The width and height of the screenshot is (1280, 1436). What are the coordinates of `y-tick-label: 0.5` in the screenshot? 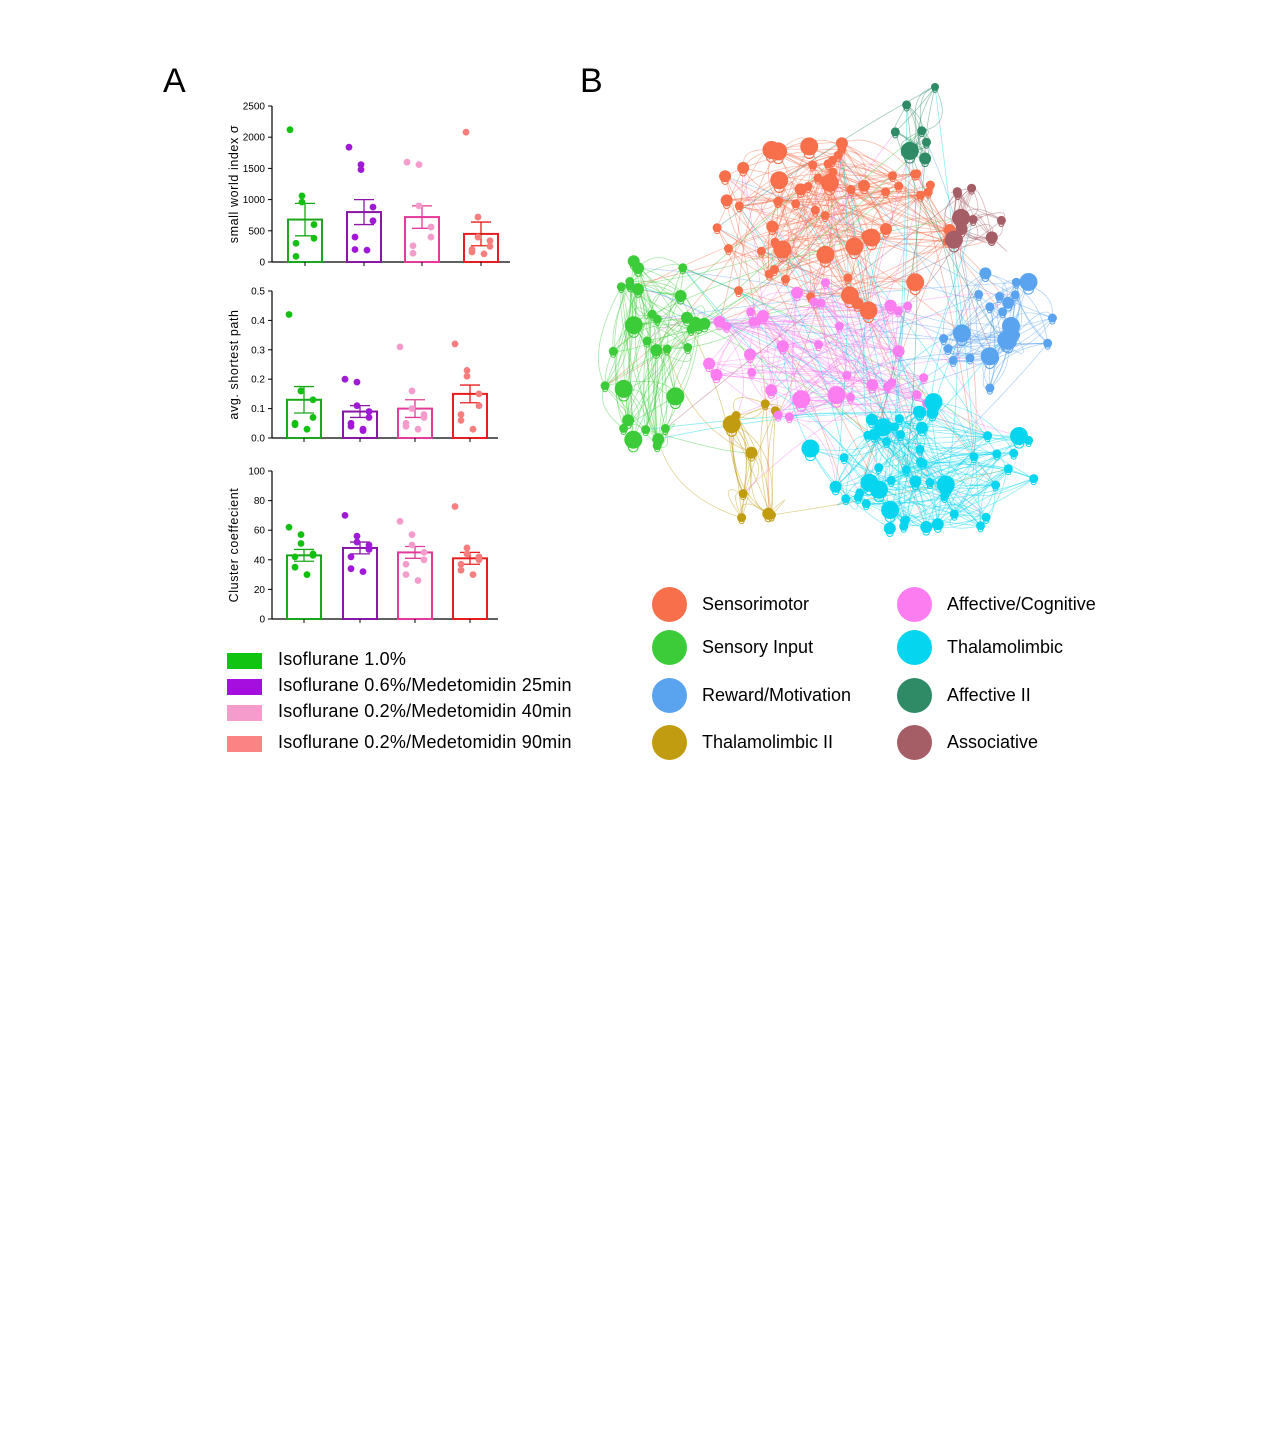 It's located at (258, 292).